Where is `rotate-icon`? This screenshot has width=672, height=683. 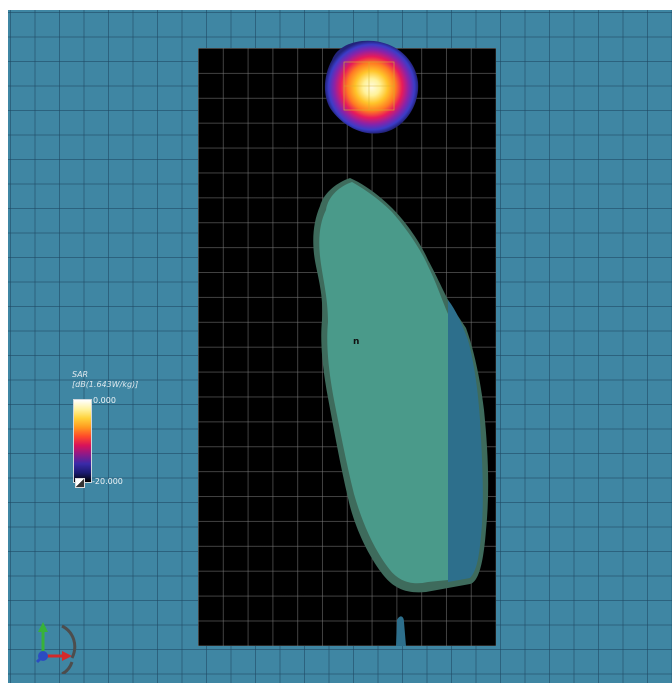
rotate-icon is located at coordinates (69, 649).